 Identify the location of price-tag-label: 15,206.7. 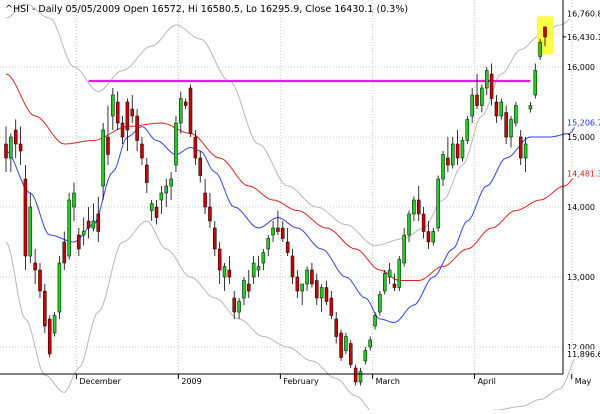
(583, 123).